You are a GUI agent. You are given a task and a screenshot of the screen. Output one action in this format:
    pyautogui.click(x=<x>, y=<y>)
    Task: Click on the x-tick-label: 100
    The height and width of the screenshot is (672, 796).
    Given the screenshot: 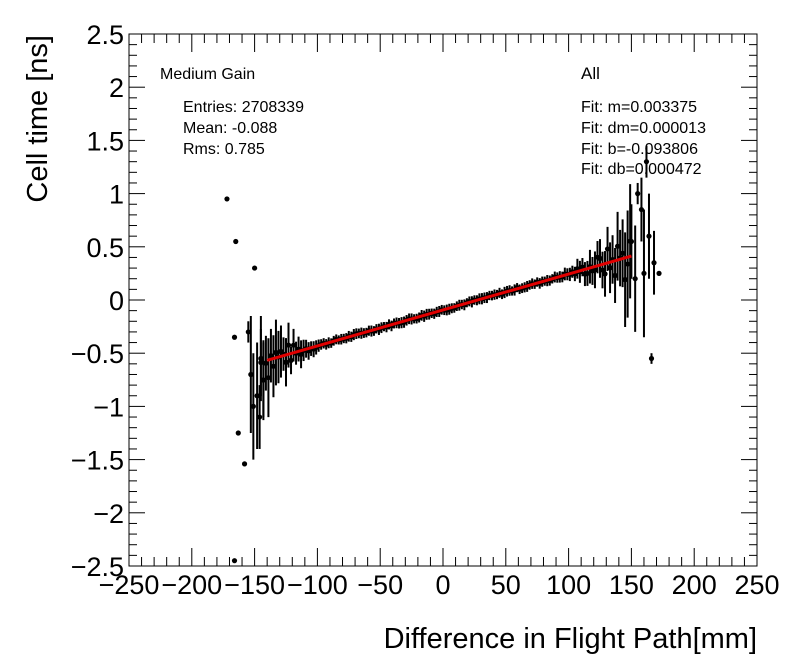 What is the action you would take?
    pyautogui.click(x=568, y=585)
    